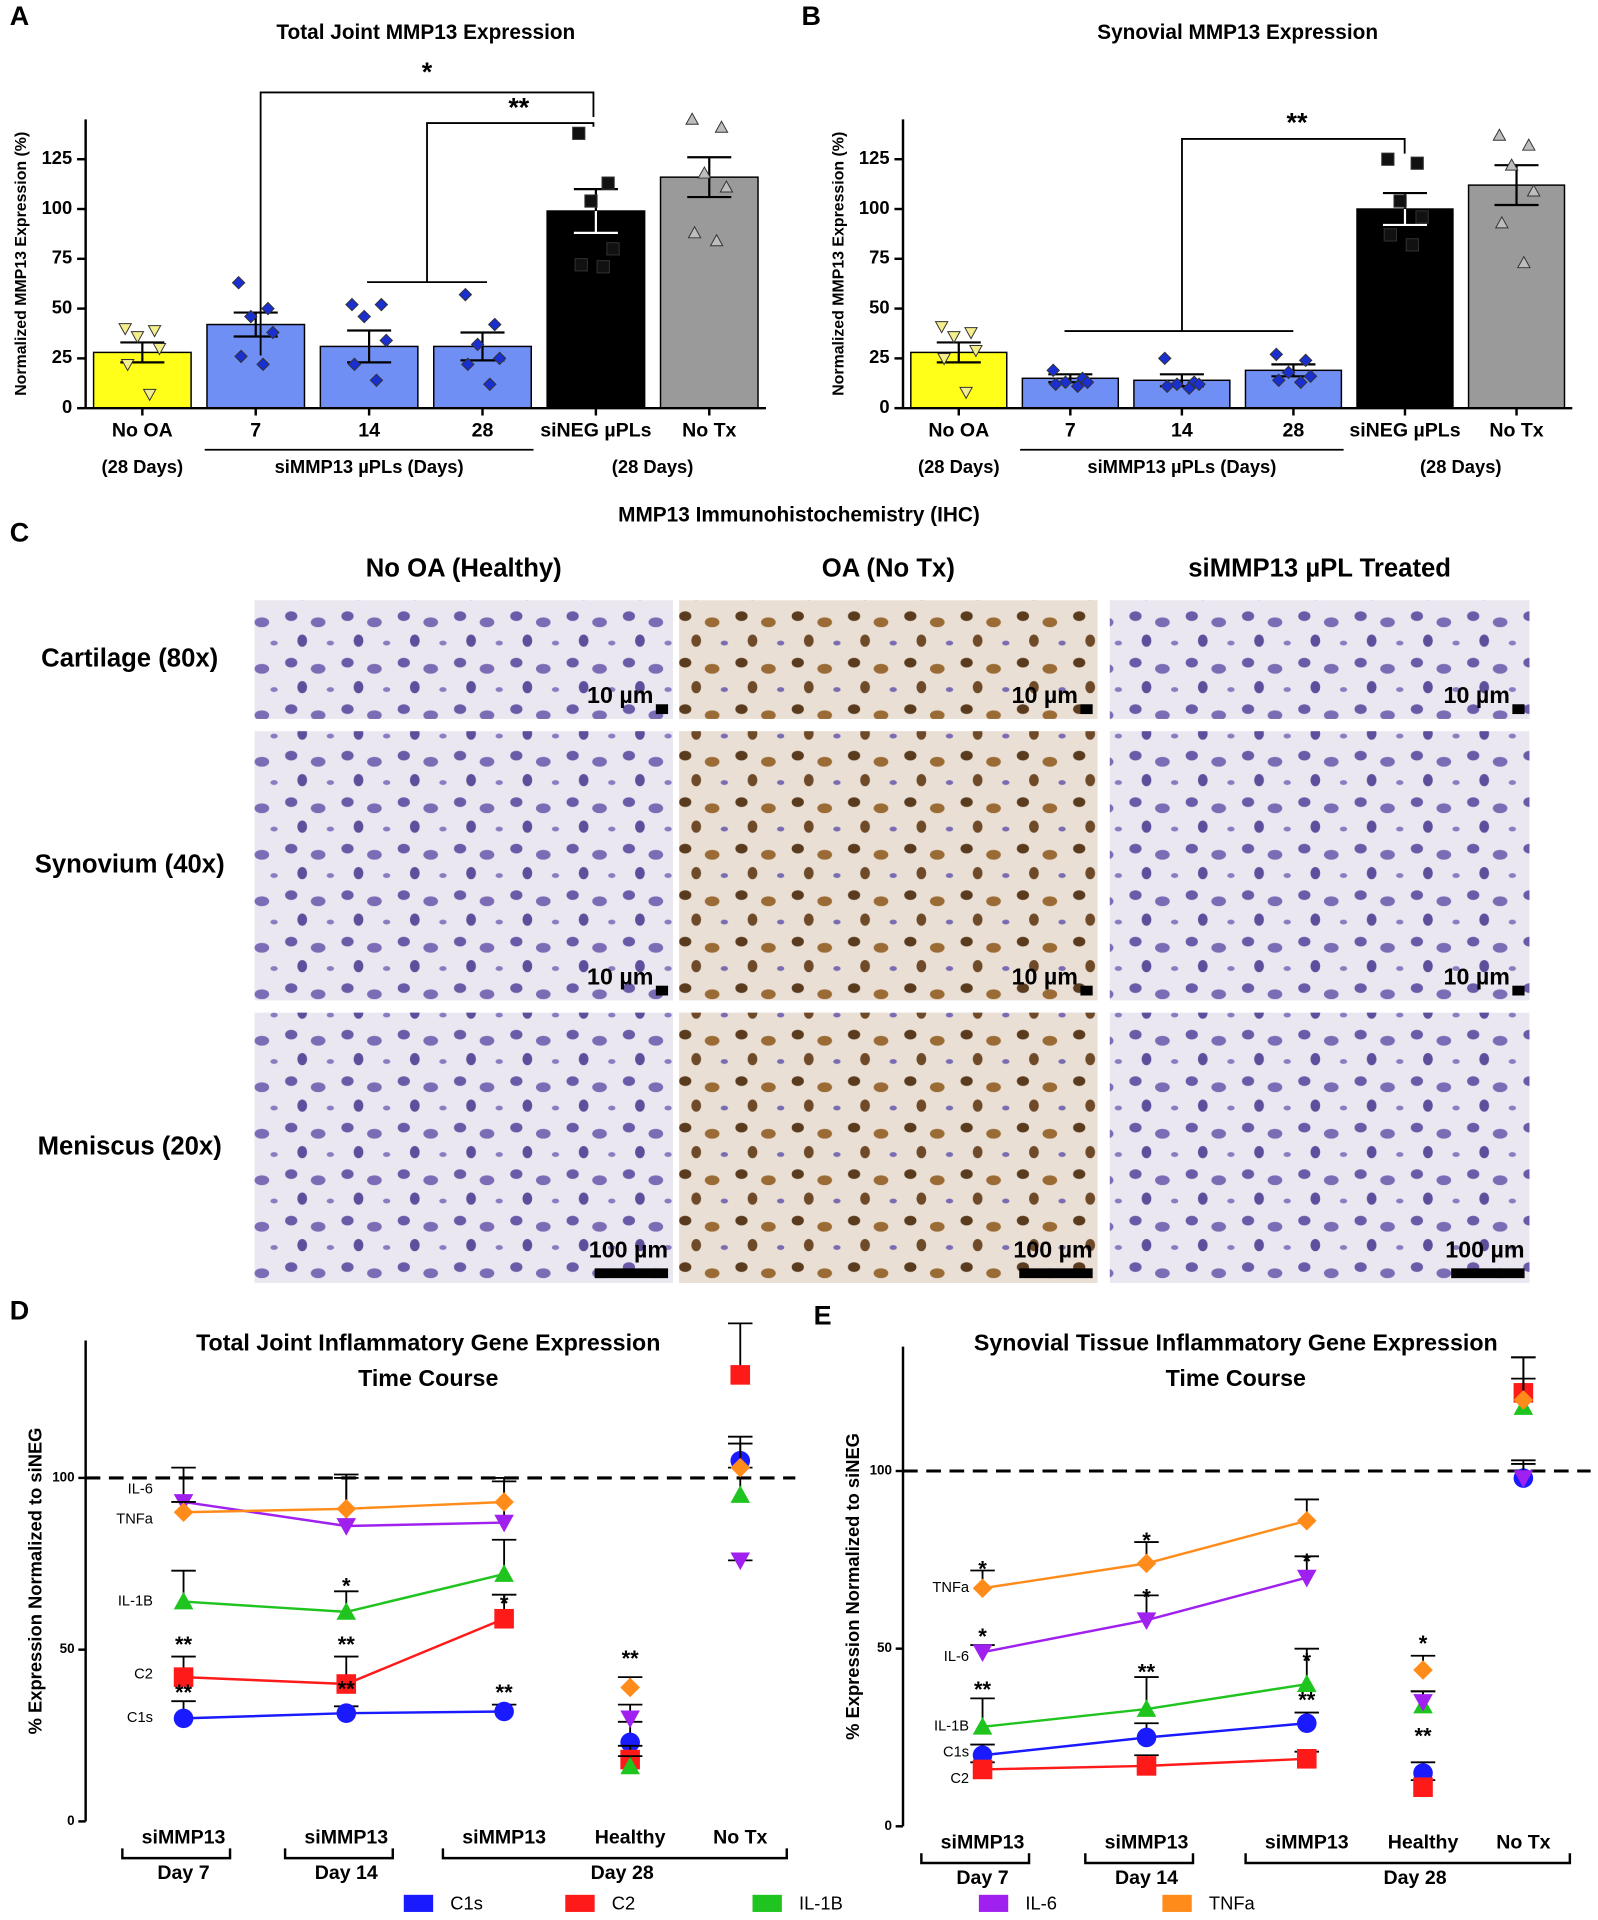 The height and width of the screenshot is (1920, 1598). Describe the element at coordinates (959, 1779) in the screenshot. I see `series-label: C2` at that location.